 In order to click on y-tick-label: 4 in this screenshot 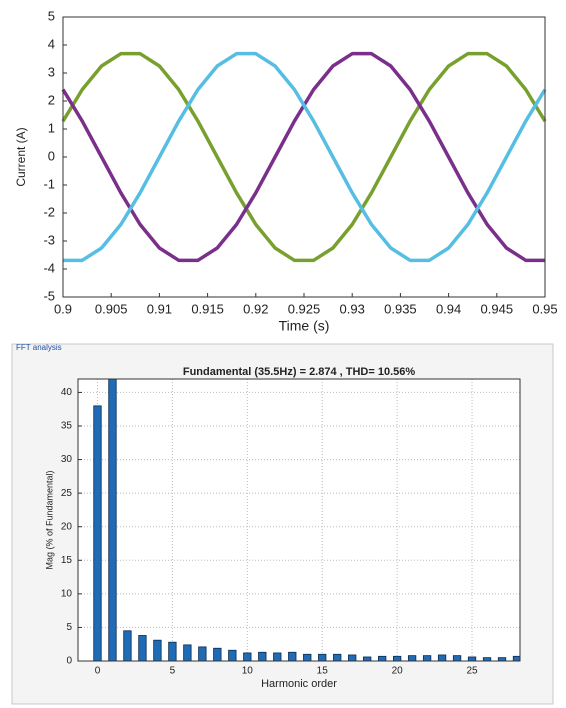, I will do `click(51, 43)`.